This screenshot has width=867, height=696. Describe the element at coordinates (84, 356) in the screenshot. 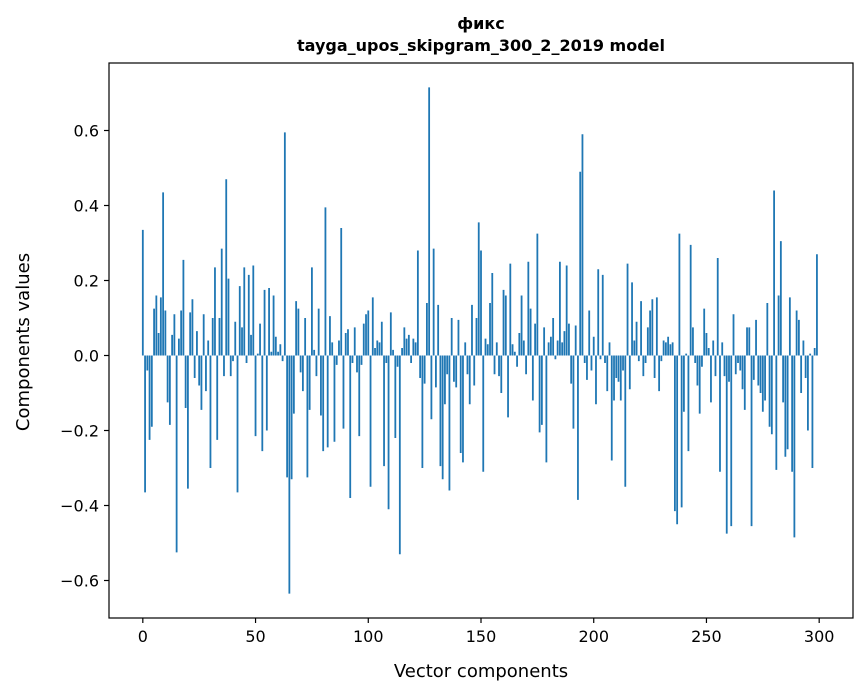

I see `y-axis-ticks: −0.6 −0.4 −0.2 0.0 0.2 0.4 0.6` at that location.